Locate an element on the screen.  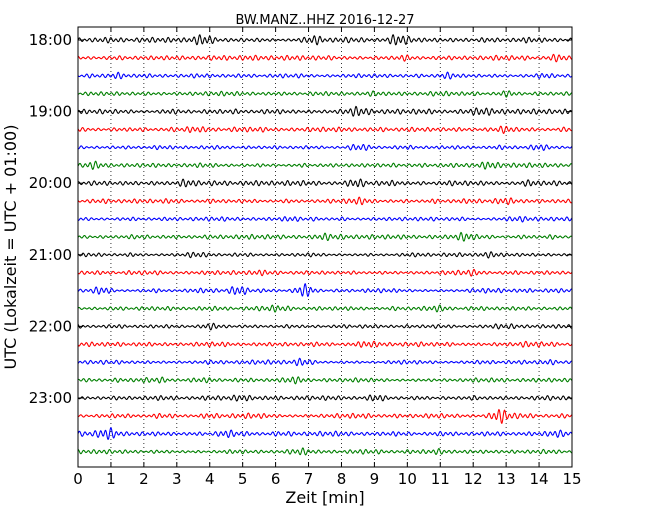
y-tick-label: 19:00 is located at coordinates (50, 112).